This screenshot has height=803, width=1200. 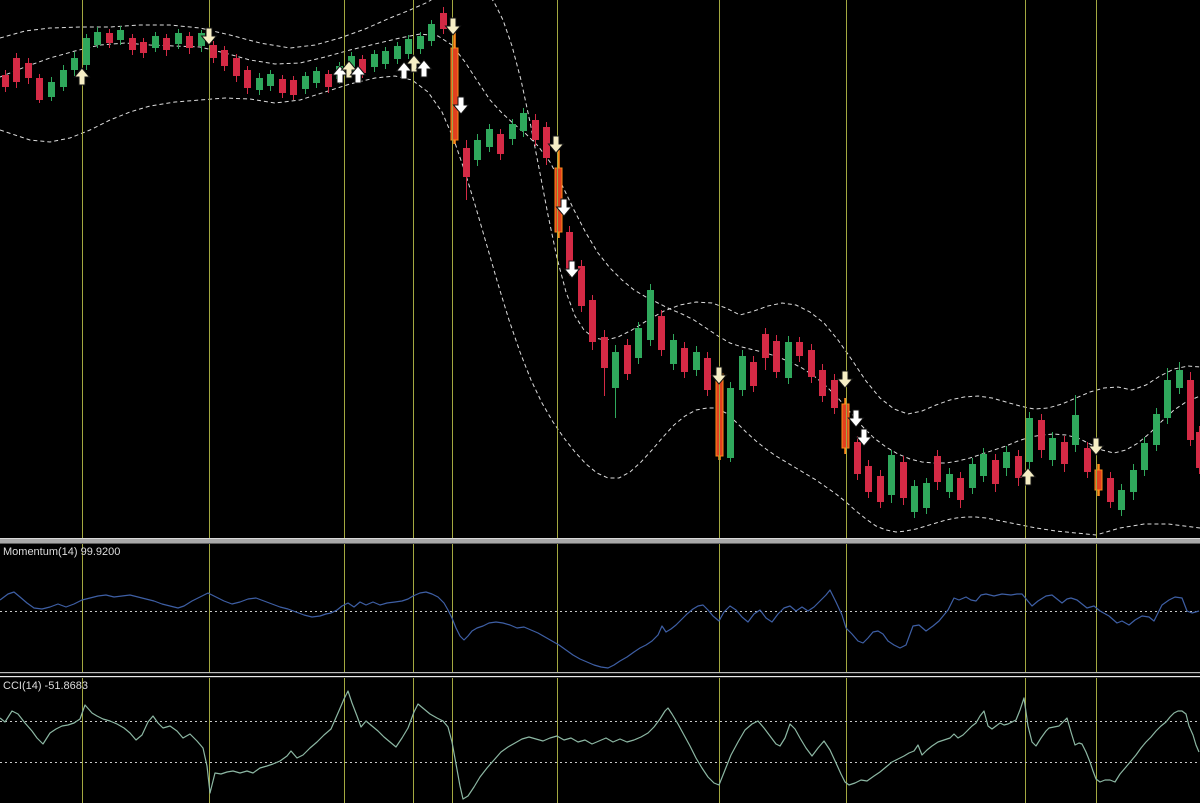 What do you see at coordinates (600, 745) in the screenshot?
I see `cci-line` at bounding box center [600, 745].